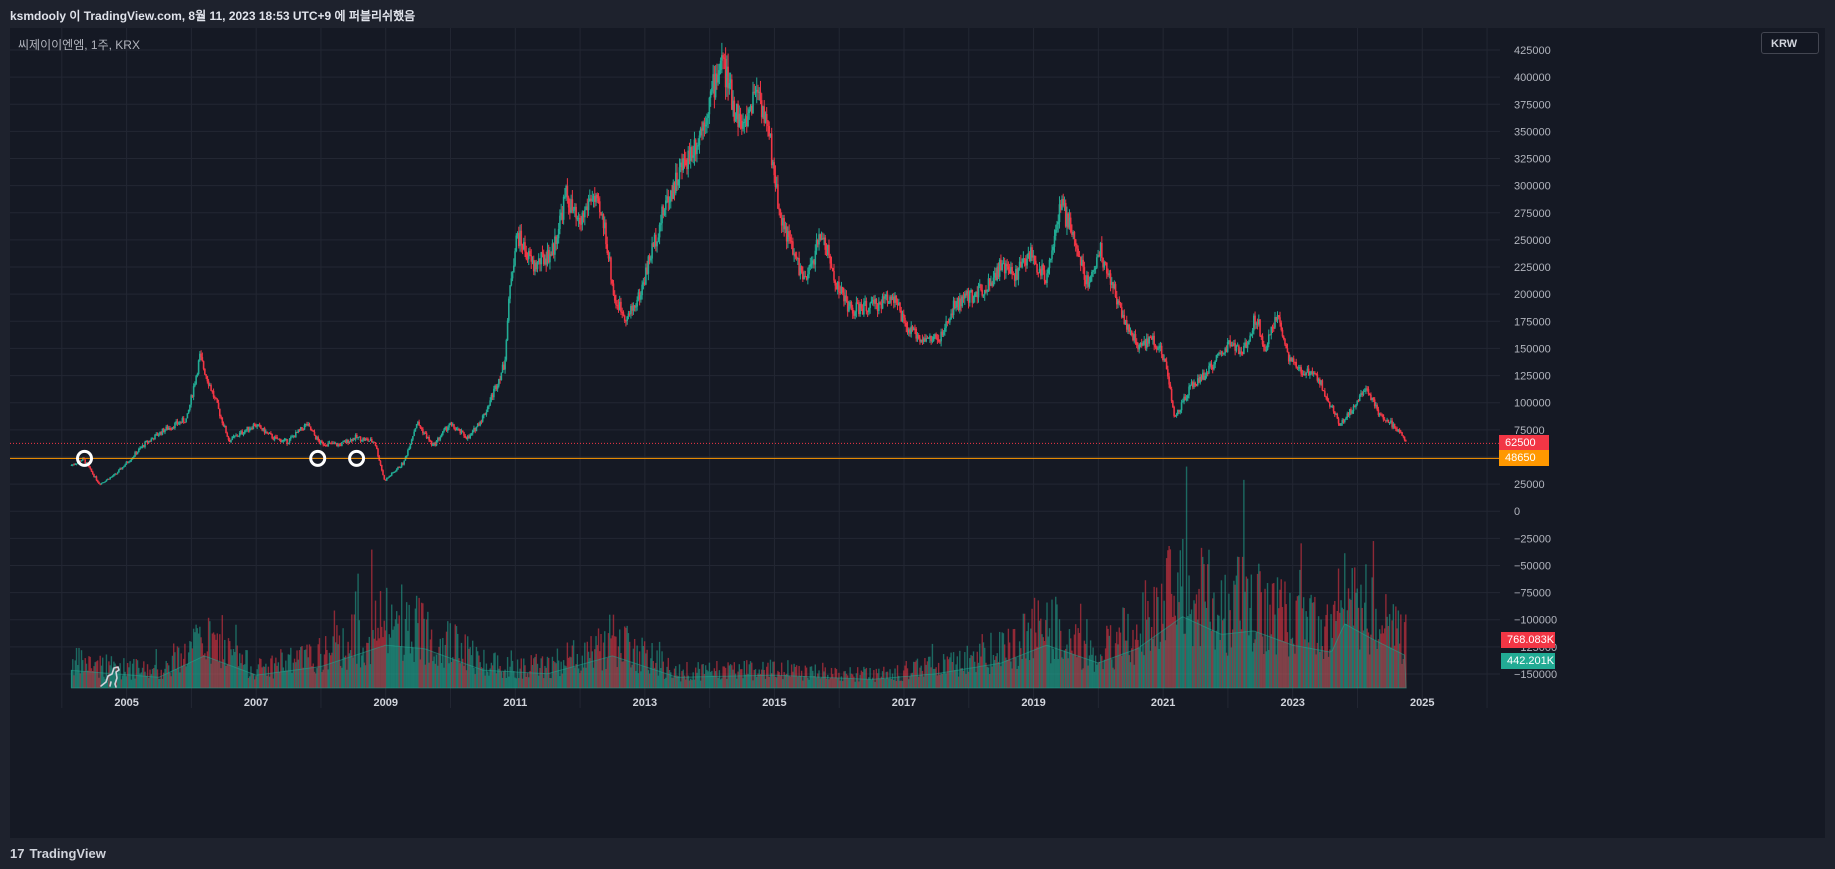  What do you see at coordinates (58, 853) in the screenshot?
I see `tradingview-logo-icon: 17 TradingView` at bounding box center [58, 853].